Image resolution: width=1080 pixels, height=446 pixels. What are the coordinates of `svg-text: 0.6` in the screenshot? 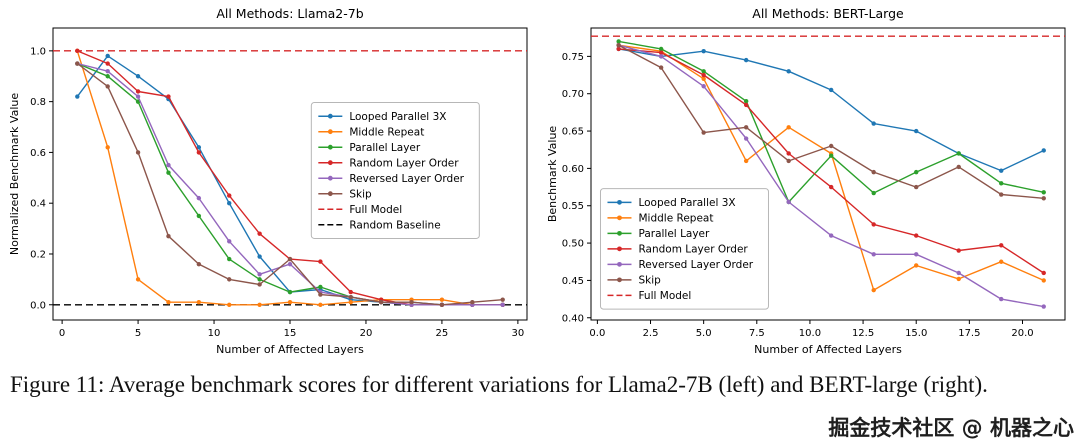 It's located at (38, 153).